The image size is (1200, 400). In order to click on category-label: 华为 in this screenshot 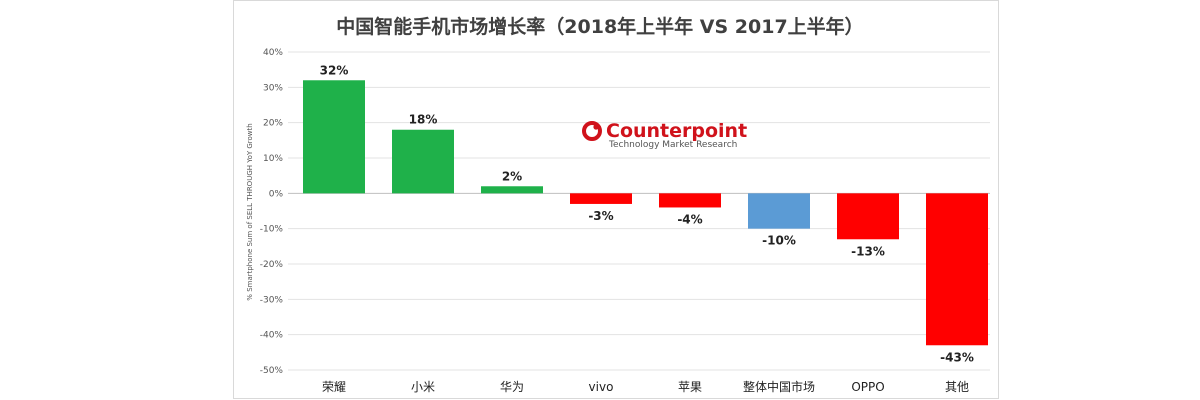, I will do `click(512, 387)`.